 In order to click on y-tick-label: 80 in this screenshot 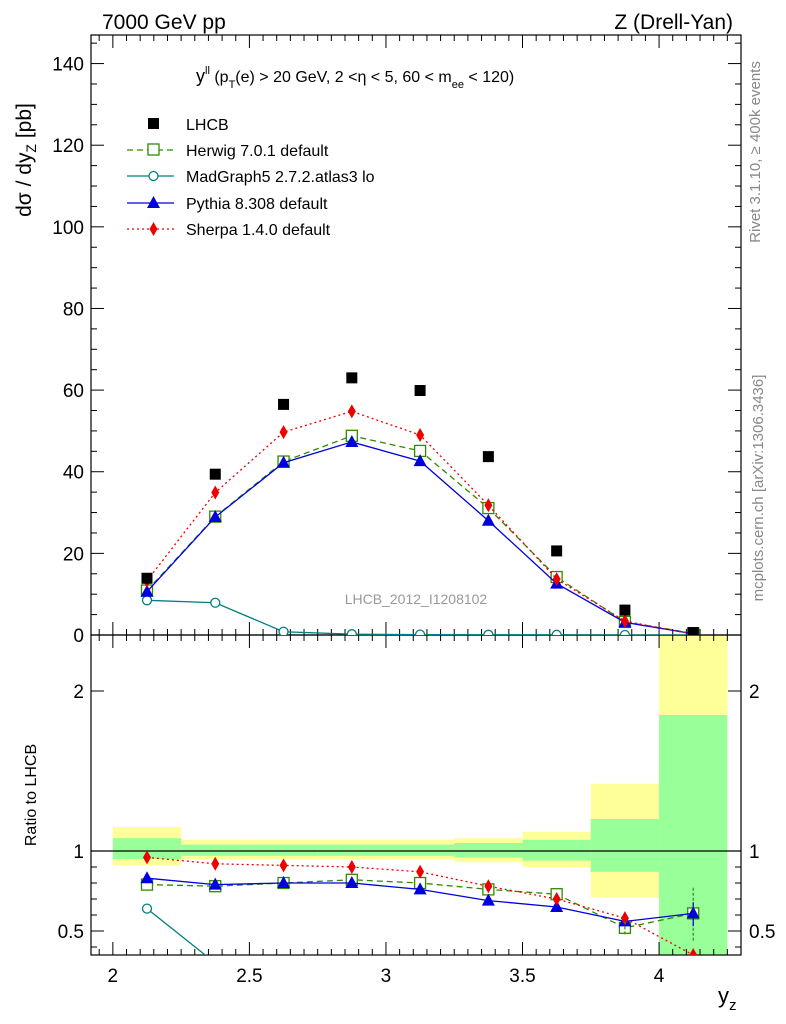, I will do `click(73, 309)`.